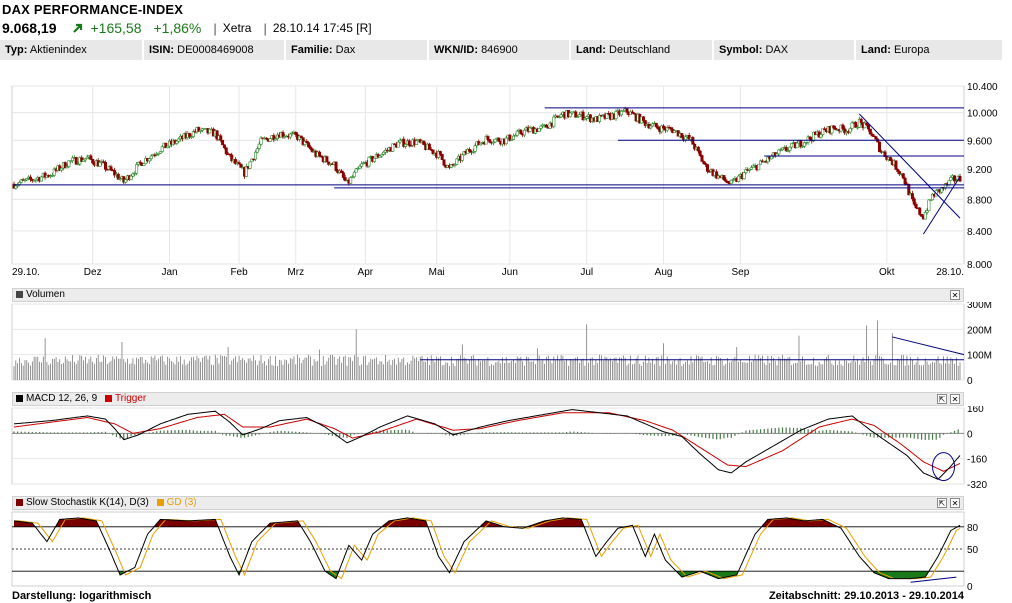 The height and width of the screenshot is (603, 1012). Describe the element at coordinates (177, 28) in the screenshot. I see `price-change-percent: +1,86%` at that location.